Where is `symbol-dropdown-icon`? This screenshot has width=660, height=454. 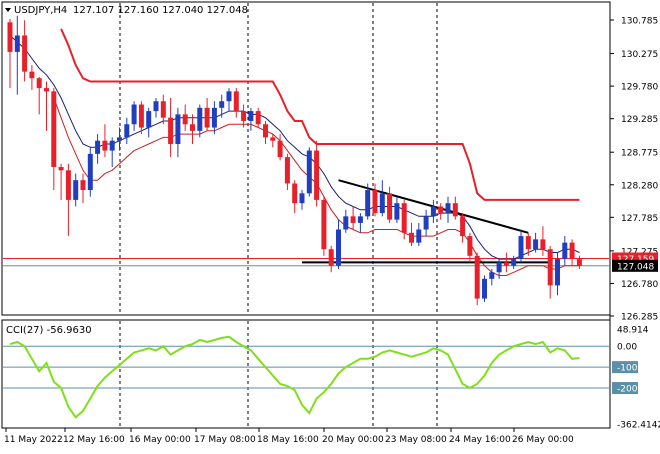
symbol-dropdown-icon is located at coordinates (8, 10).